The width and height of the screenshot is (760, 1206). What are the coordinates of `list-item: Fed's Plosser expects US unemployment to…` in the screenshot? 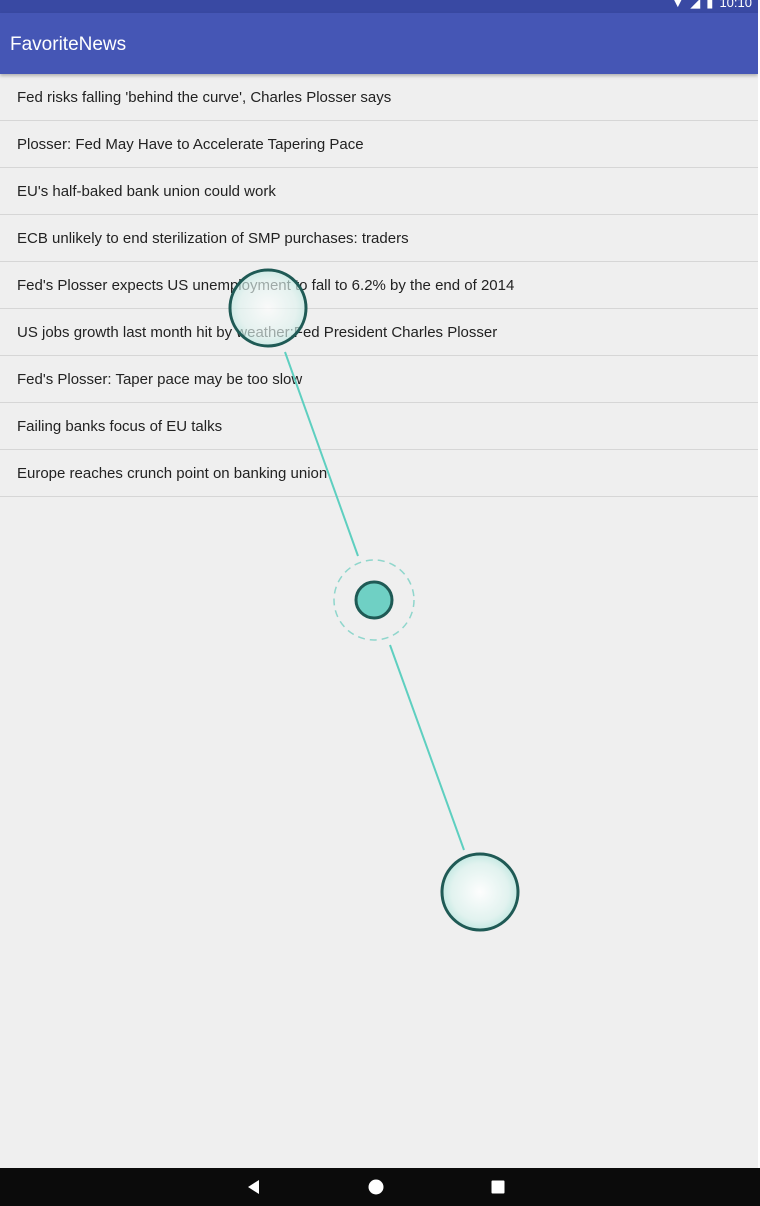 It's located at (379, 285).